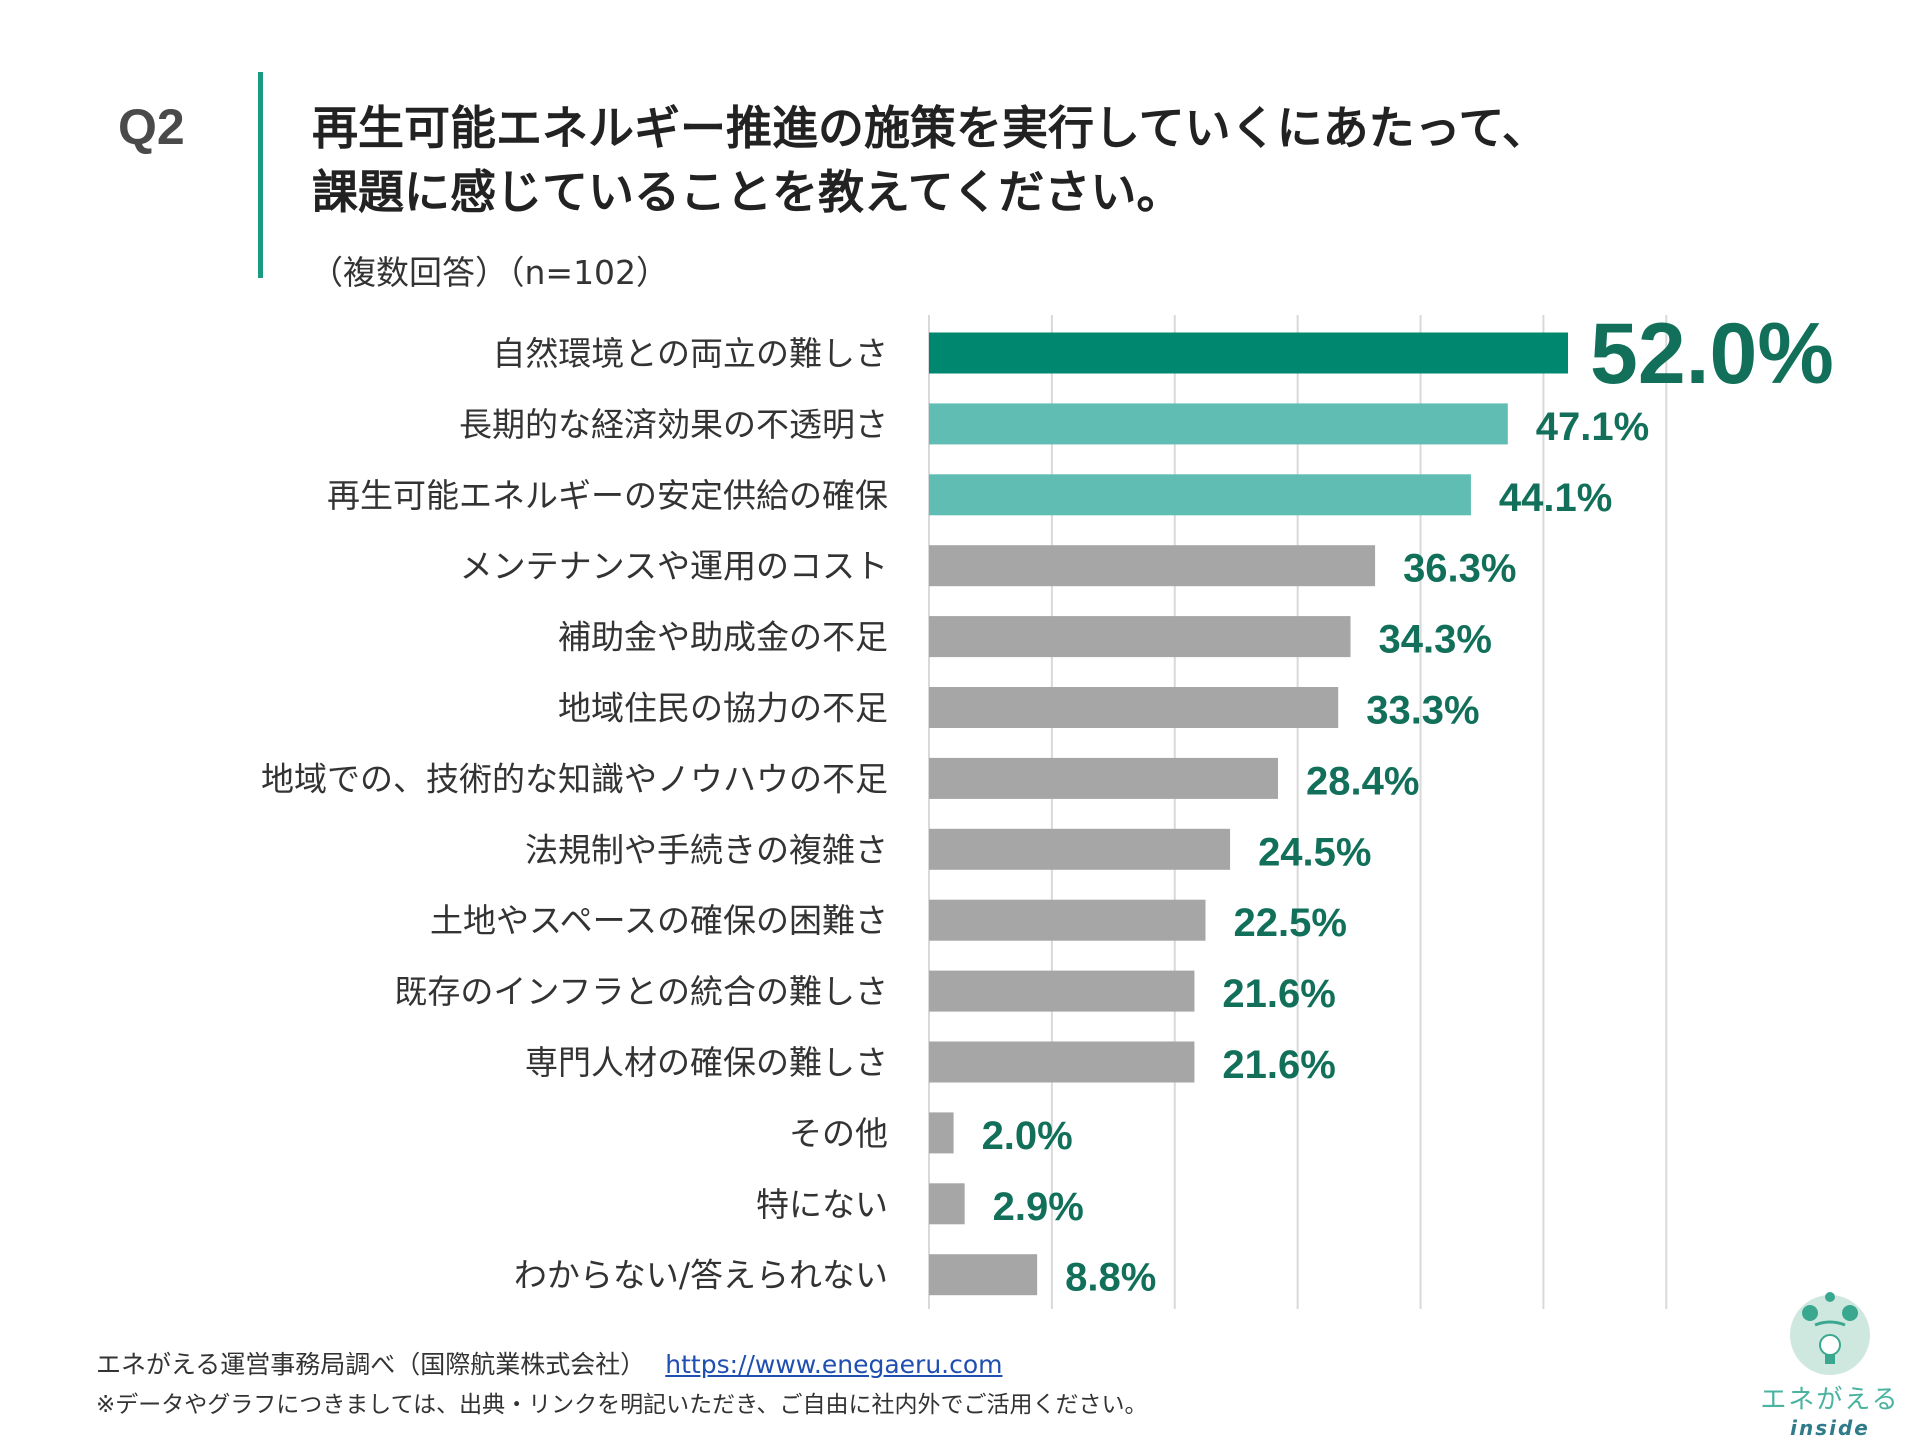 Image resolution: width=1920 pixels, height=1440 pixels. What do you see at coordinates (1027, 1136) in the screenshot?
I see `value-label: 2.0%` at bounding box center [1027, 1136].